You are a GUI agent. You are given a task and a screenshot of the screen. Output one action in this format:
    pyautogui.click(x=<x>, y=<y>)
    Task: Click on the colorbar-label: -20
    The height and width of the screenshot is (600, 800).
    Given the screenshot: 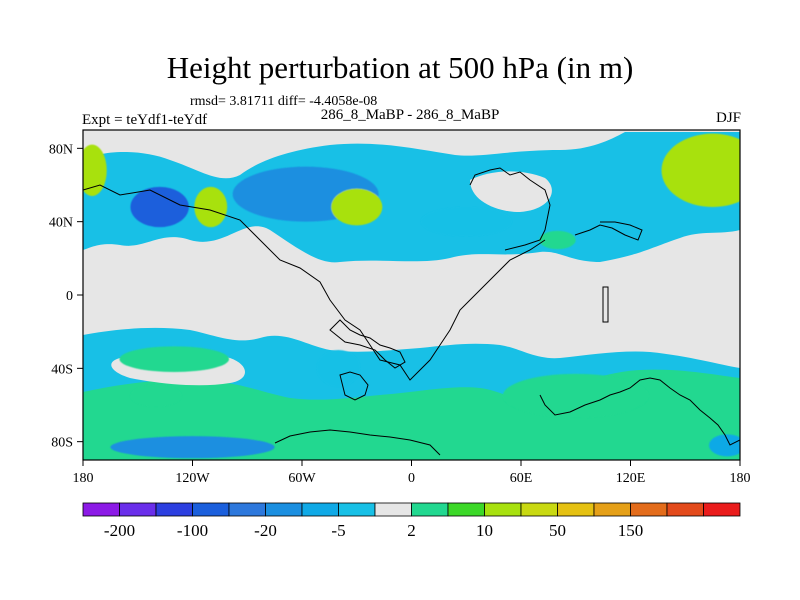 What is the action you would take?
    pyautogui.click(x=265, y=530)
    